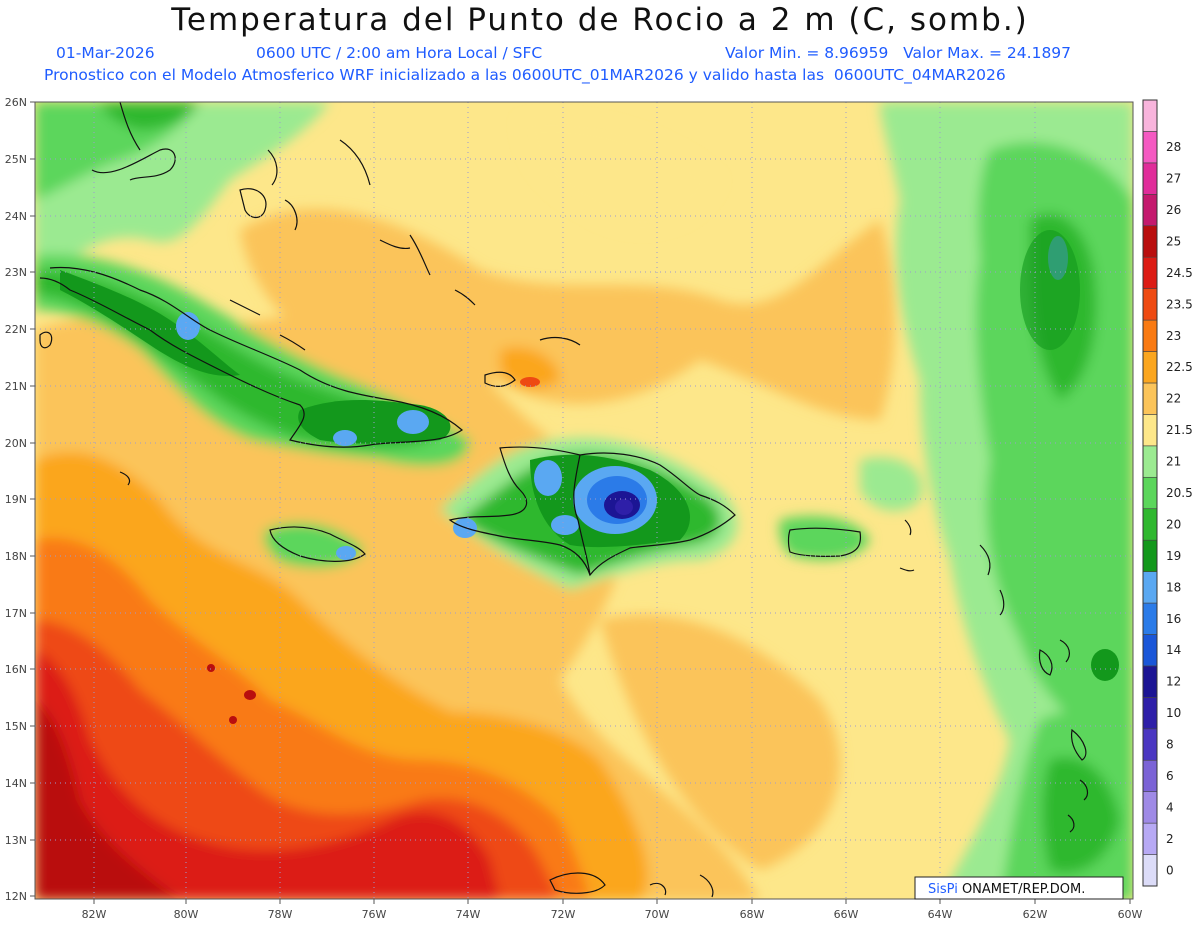 The width and height of the screenshot is (1200, 927). Describe the element at coordinates (1130, 914) in the screenshot. I see `lon-label: 60W` at that location.